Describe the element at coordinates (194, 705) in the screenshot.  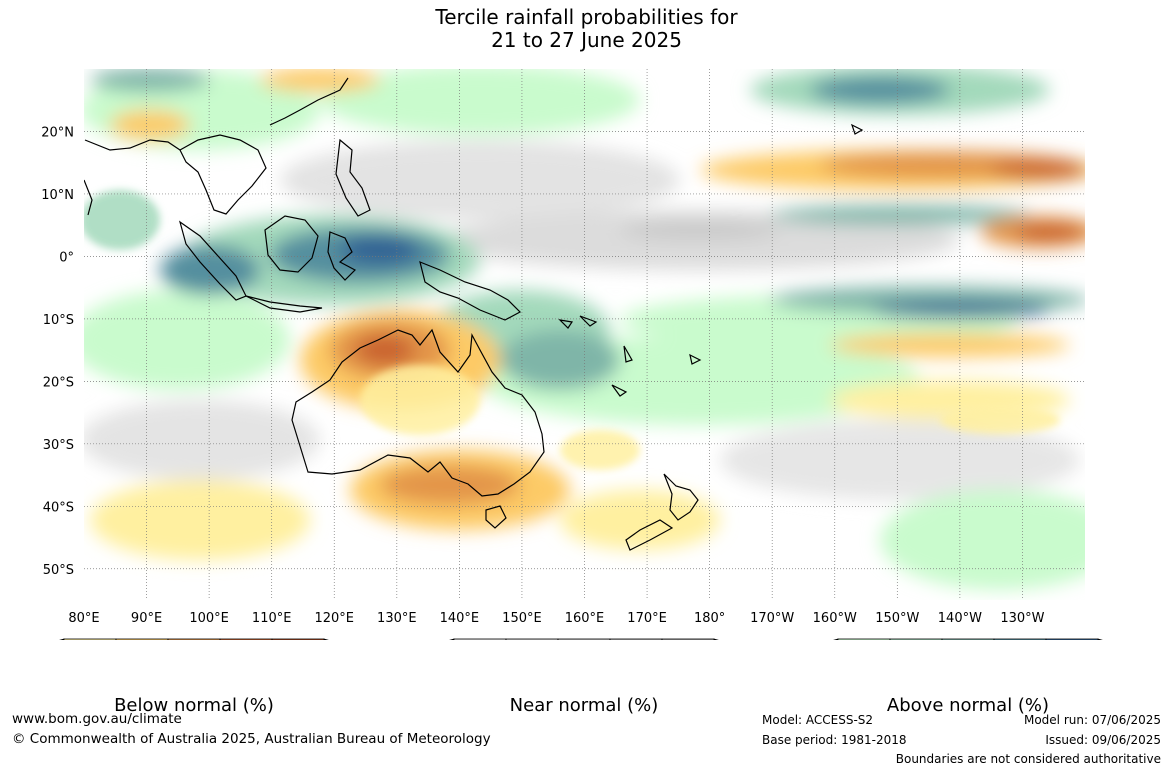
I see `below-normal-legend-label: Below normal (%)` at that location.